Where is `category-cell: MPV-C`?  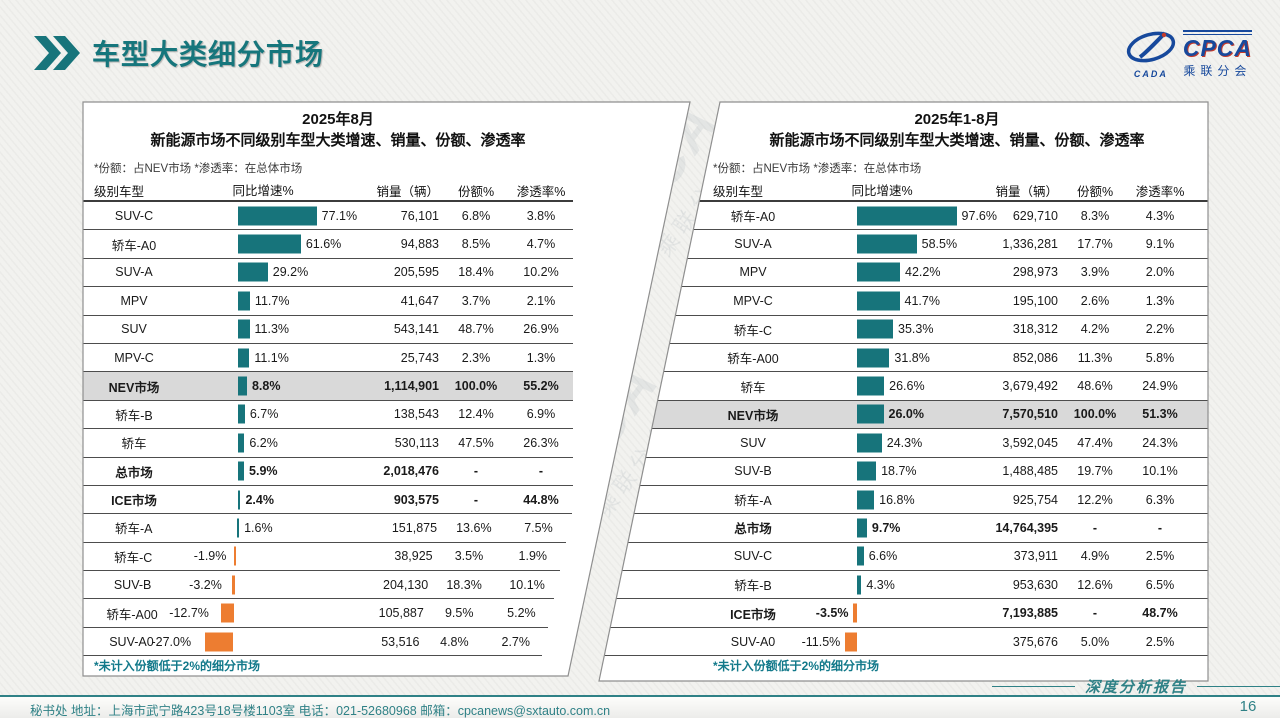 category-cell: MPV-C is located at coordinates (753, 300).